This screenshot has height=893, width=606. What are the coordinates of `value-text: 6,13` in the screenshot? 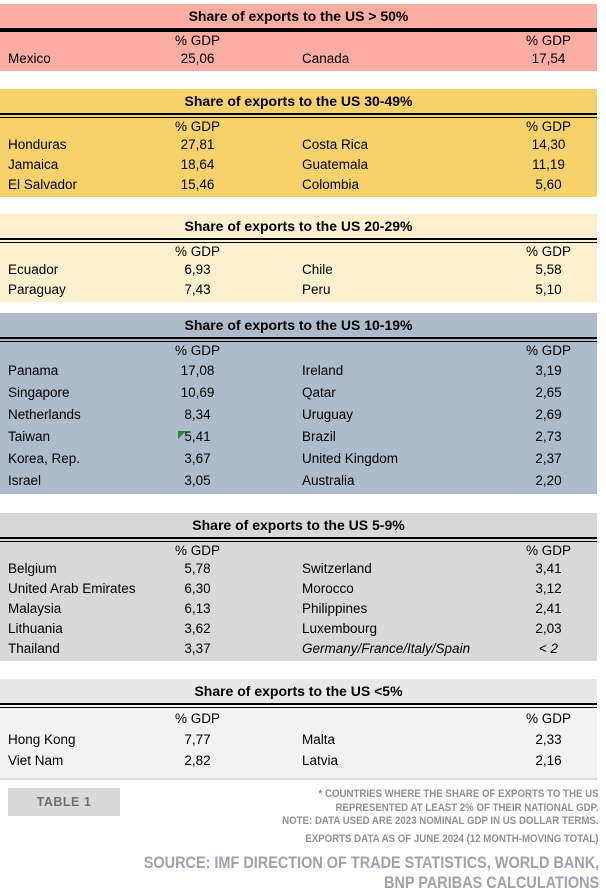 It's located at (197, 608).